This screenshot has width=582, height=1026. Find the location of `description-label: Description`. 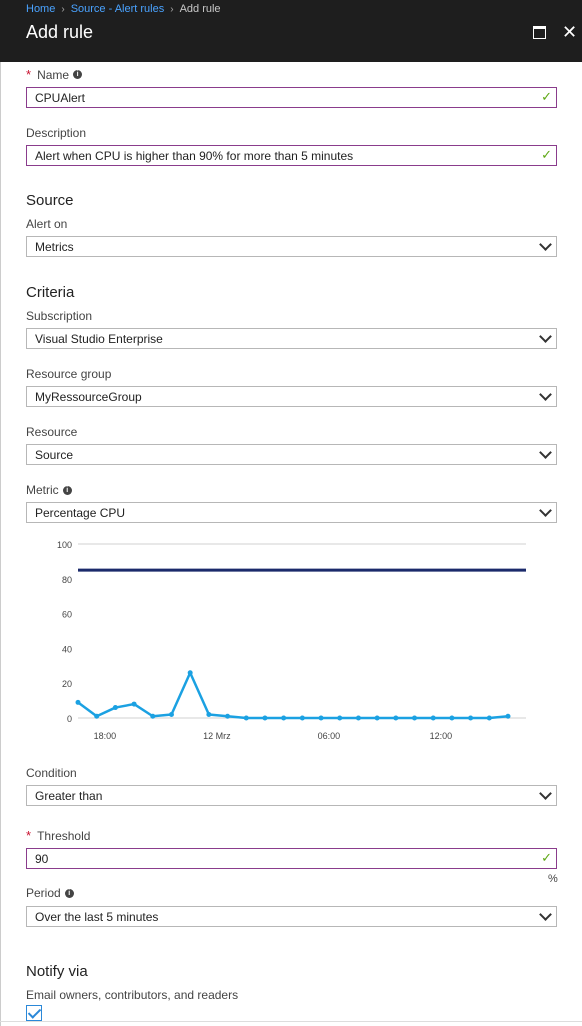

description-label: Description is located at coordinates (56, 133).